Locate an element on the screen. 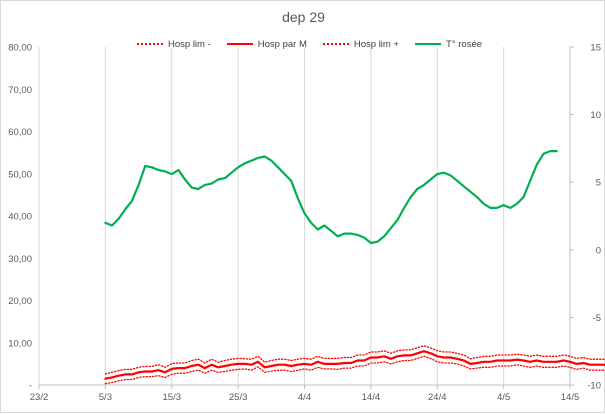 This screenshot has height=414, width=605. y-right-tick-label: 5 is located at coordinates (598, 183).